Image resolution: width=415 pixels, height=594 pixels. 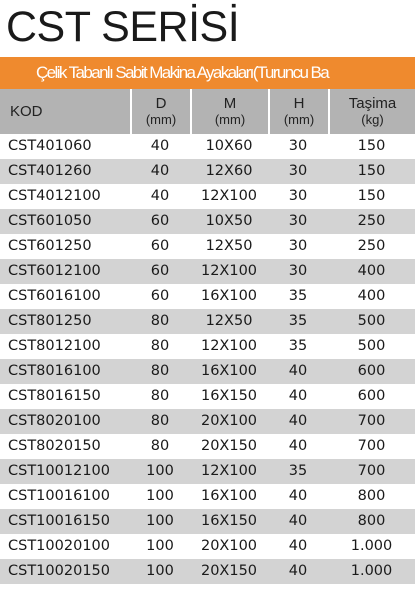 What do you see at coordinates (207, 146) in the screenshot?
I see `table-row: CST401060 40 10X60 30 150` at bounding box center [207, 146].